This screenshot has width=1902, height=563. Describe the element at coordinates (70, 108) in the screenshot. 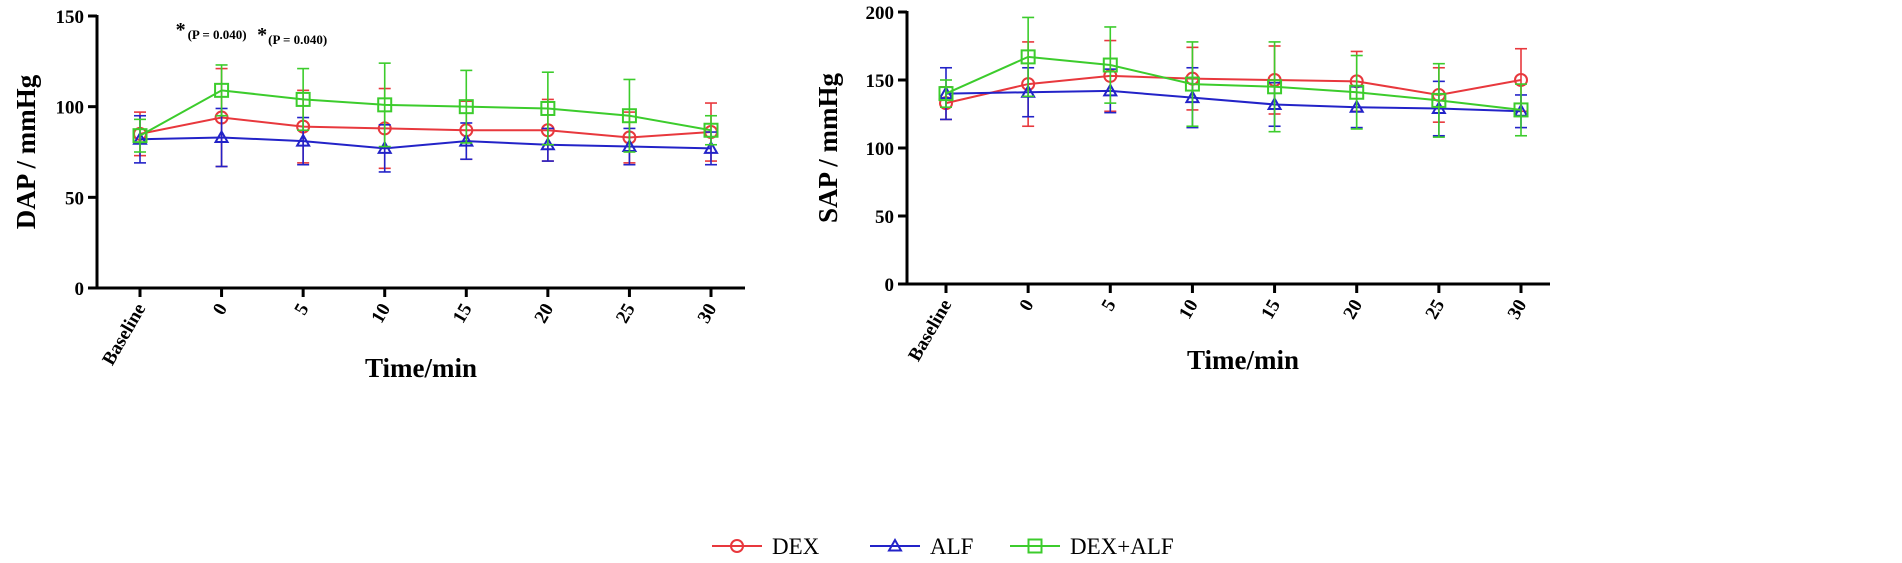

I see `dap-y-tick-label: 100` at that location.